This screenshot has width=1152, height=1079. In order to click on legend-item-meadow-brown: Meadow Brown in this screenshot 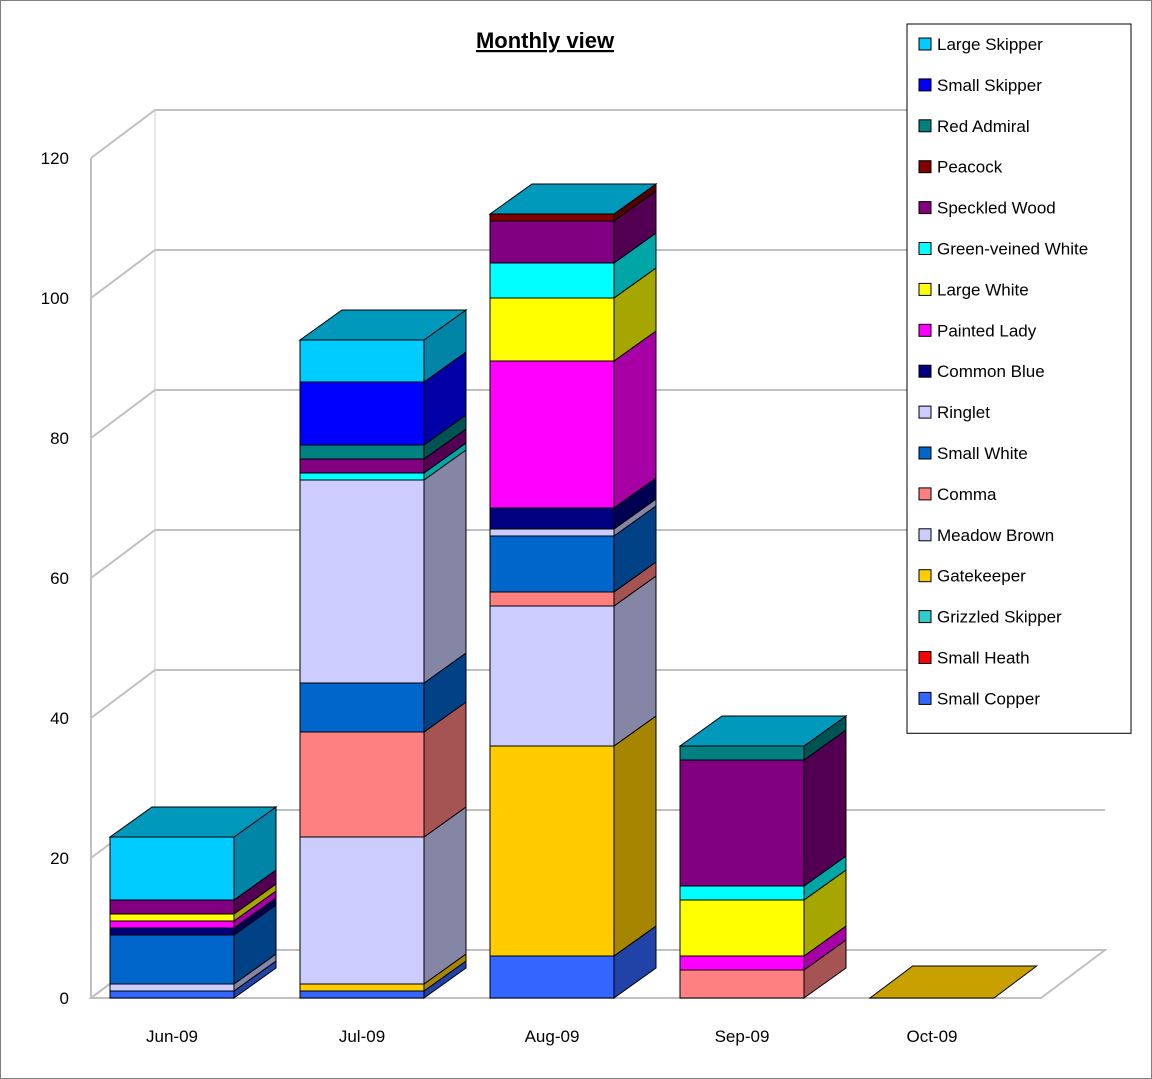, I will do `click(986, 535)`.